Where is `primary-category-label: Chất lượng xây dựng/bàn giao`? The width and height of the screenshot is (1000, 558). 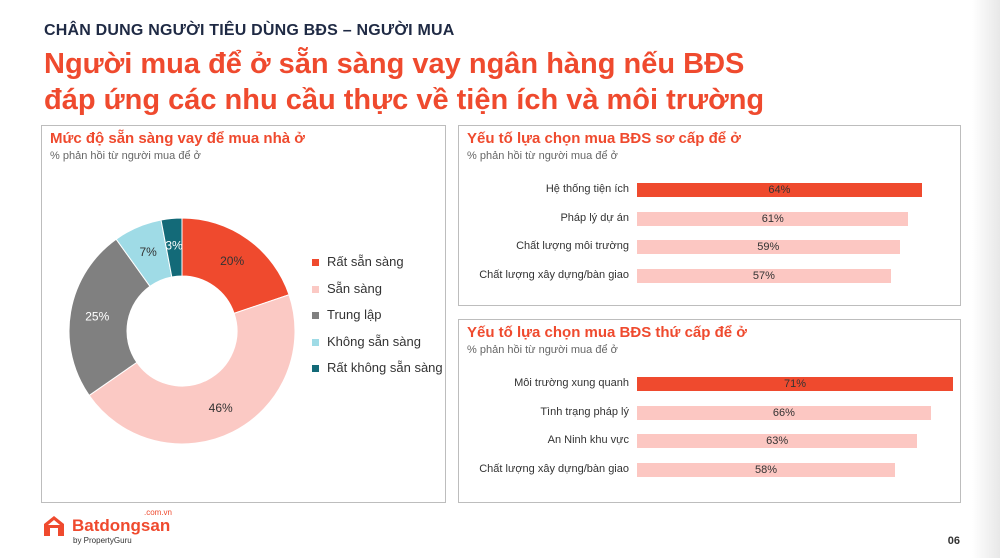
primary-category-label: Chất lượng xây dựng/bàn giao is located at coordinates (554, 274).